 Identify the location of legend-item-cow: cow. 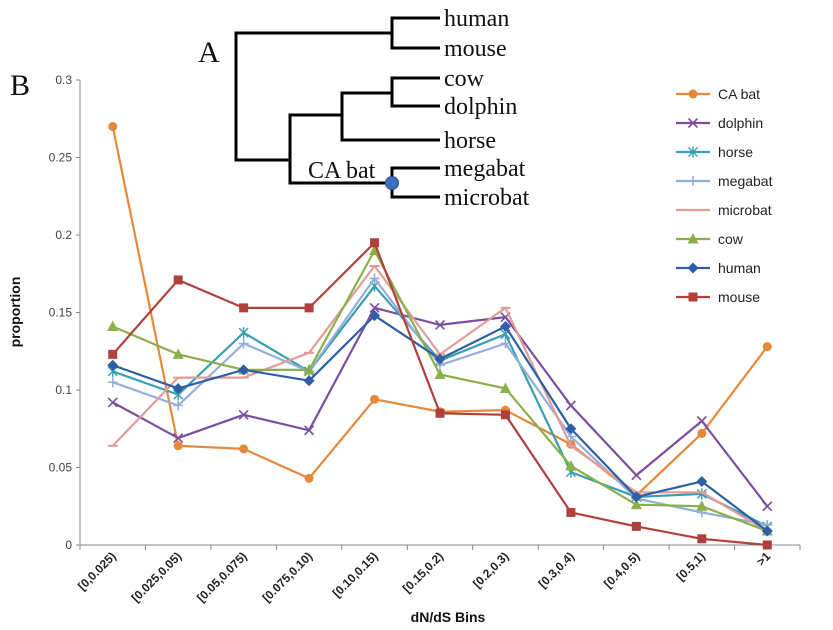
(710, 239).